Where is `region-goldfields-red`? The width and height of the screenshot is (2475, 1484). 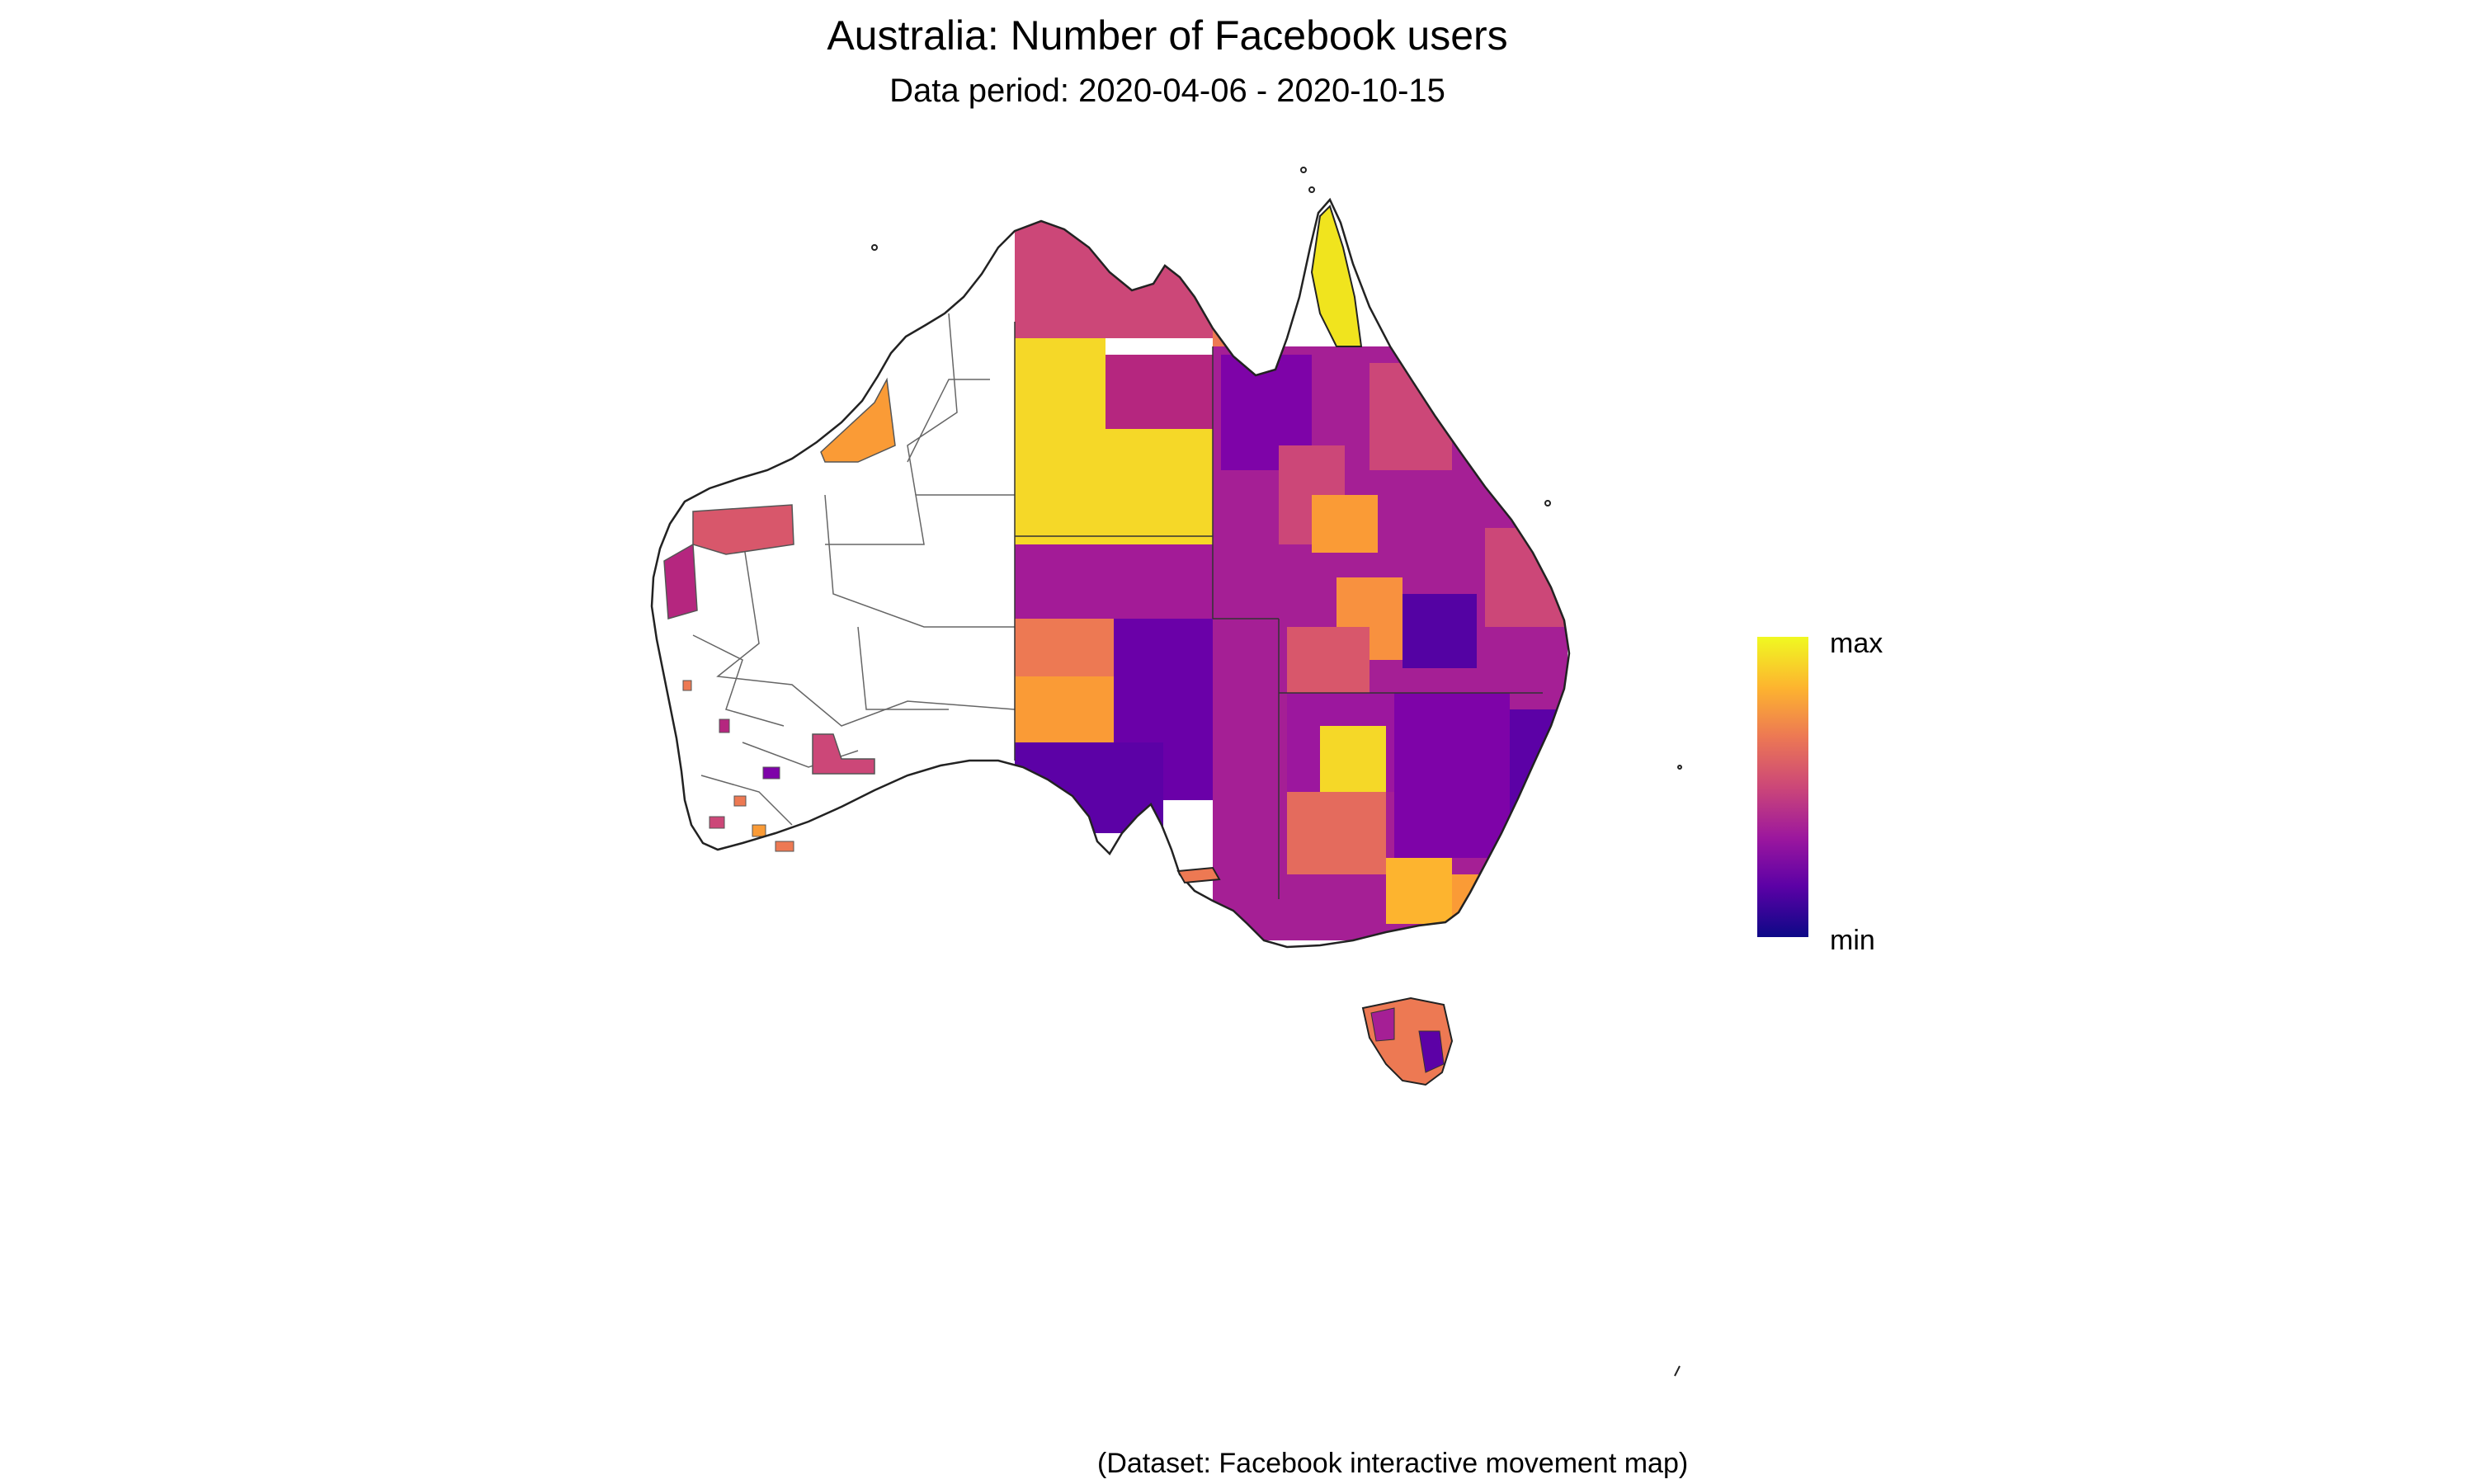
region-goldfields-red is located at coordinates (843, 754).